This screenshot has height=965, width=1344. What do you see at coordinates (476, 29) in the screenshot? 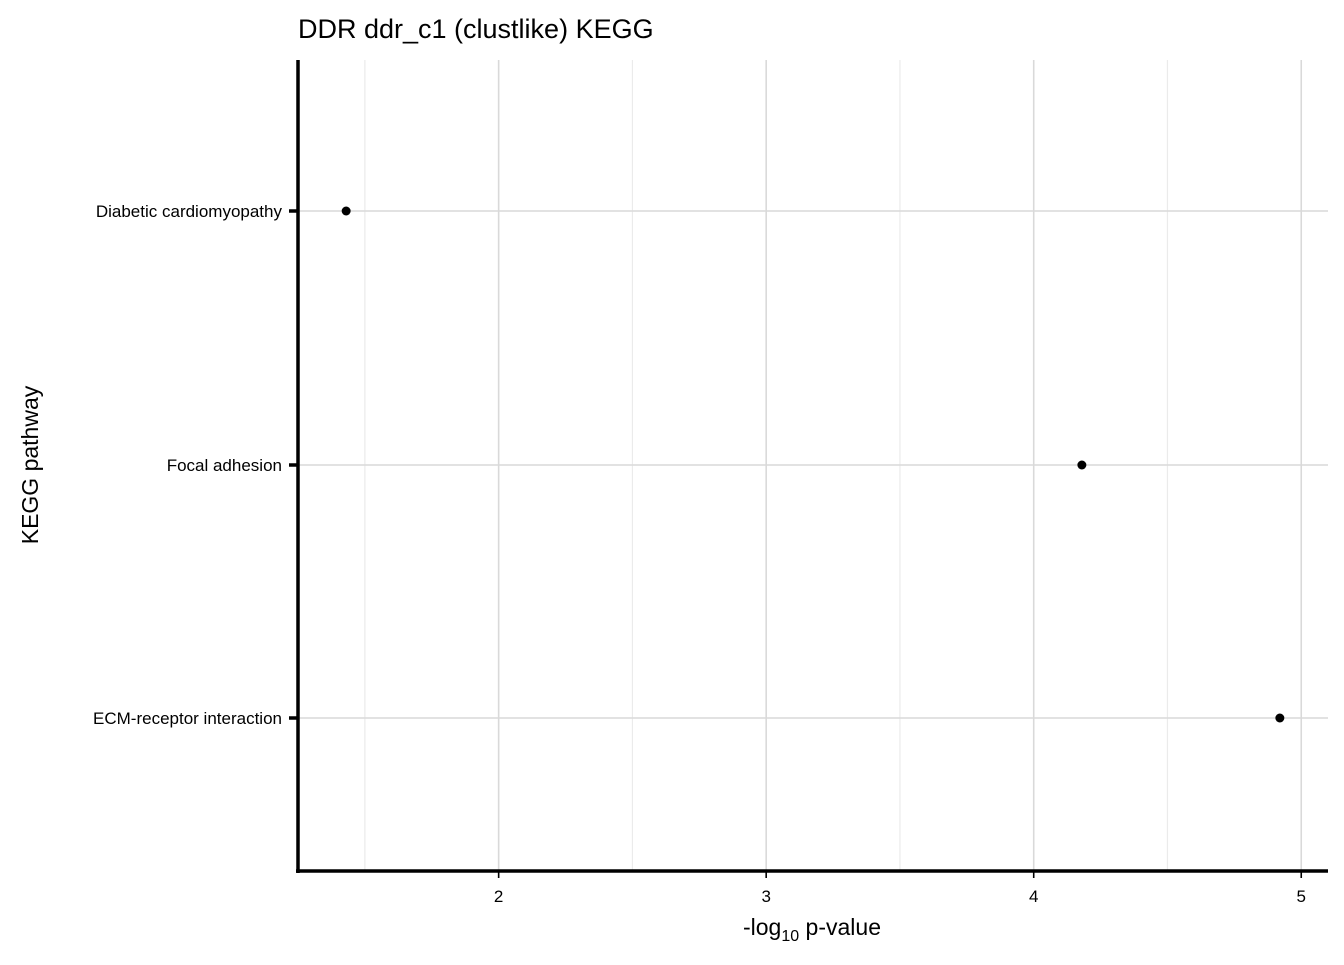
I see `chart-title: DDR ddr_c1 (clustlike) KEGG` at bounding box center [476, 29].